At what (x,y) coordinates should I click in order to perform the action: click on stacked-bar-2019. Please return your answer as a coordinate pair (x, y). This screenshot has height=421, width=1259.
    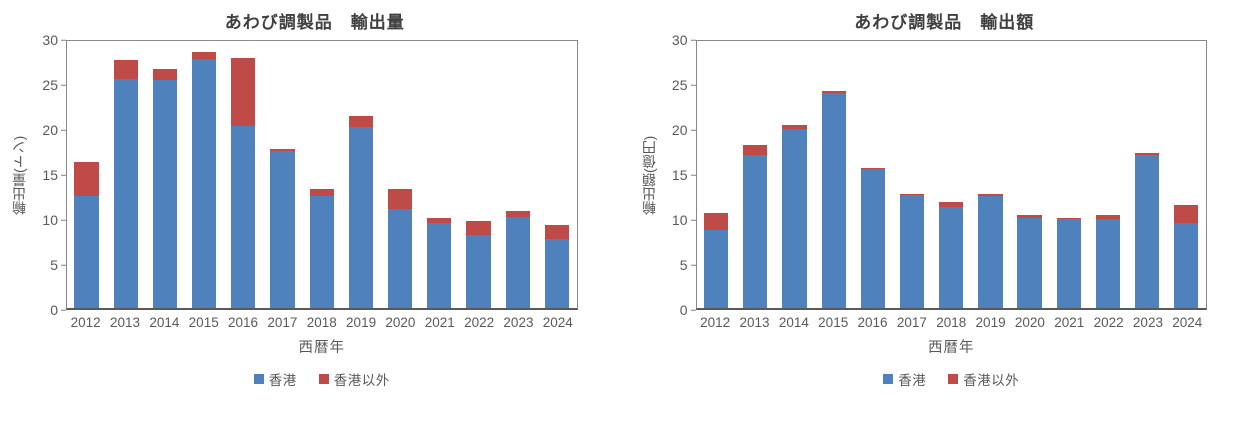
    Looking at the image, I should click on (990, 250).